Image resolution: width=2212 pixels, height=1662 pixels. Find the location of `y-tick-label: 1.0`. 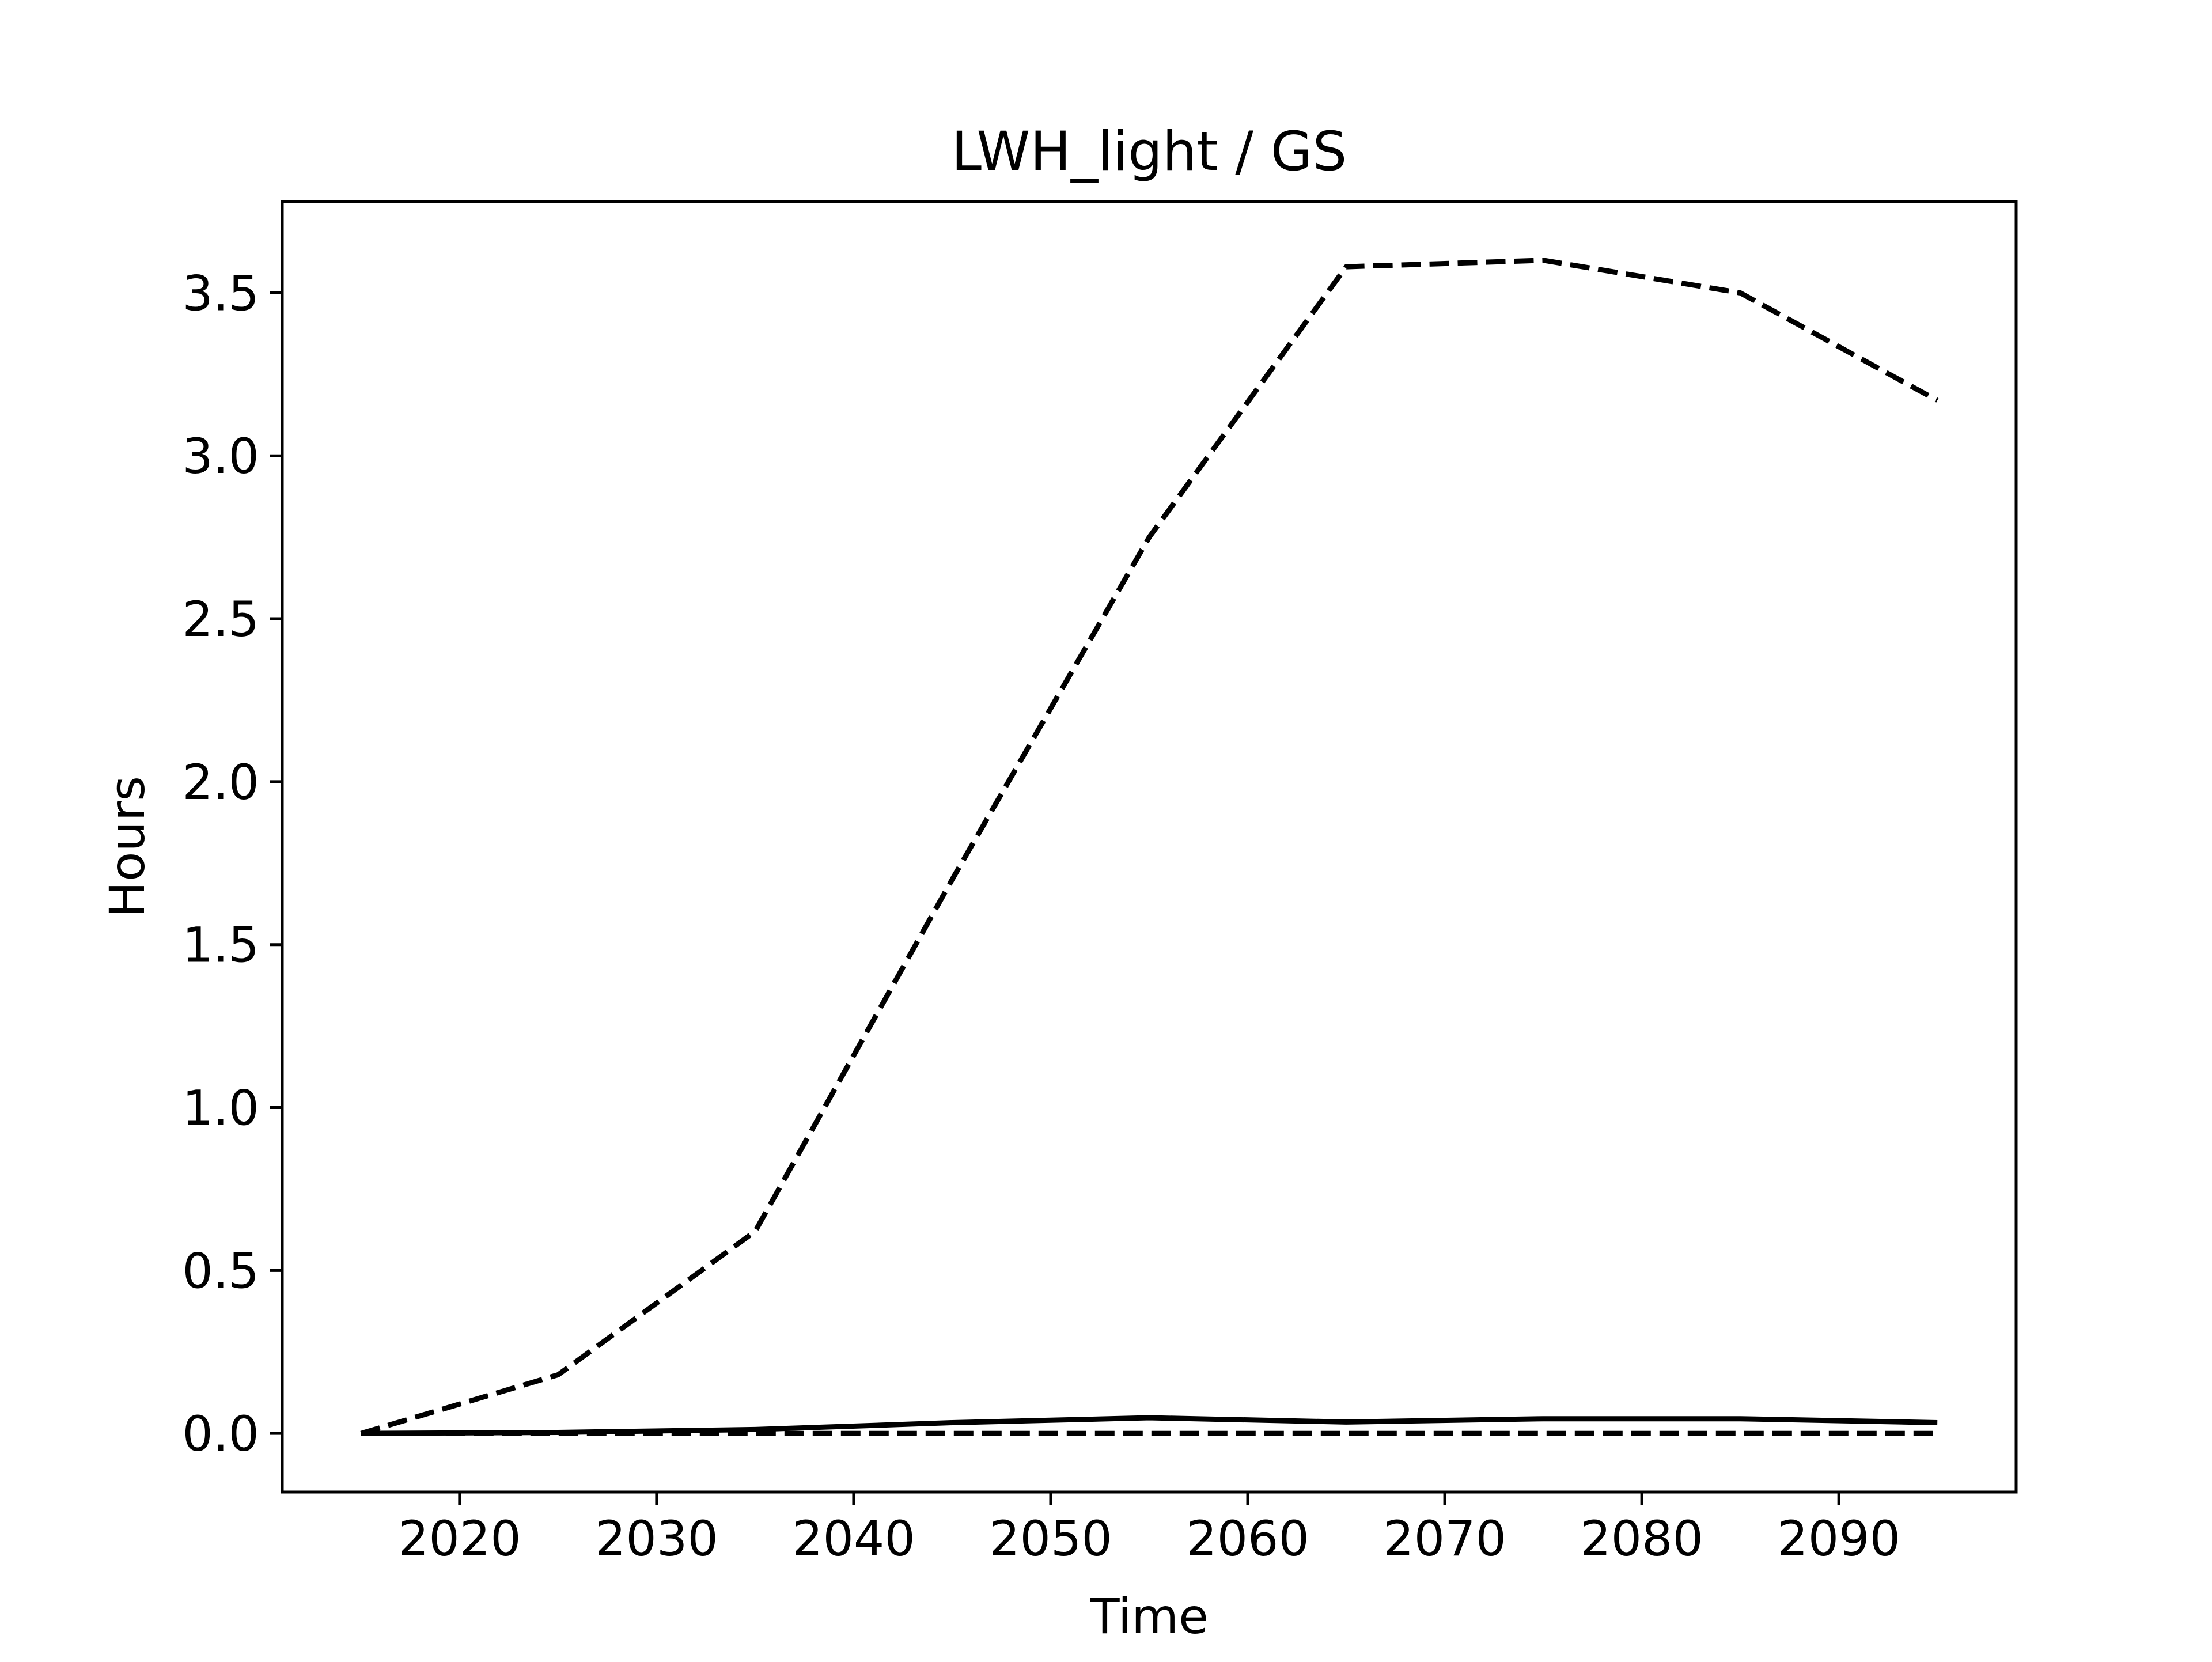

y-tick-label: 1.0 is located at coordinates (220, 1108).